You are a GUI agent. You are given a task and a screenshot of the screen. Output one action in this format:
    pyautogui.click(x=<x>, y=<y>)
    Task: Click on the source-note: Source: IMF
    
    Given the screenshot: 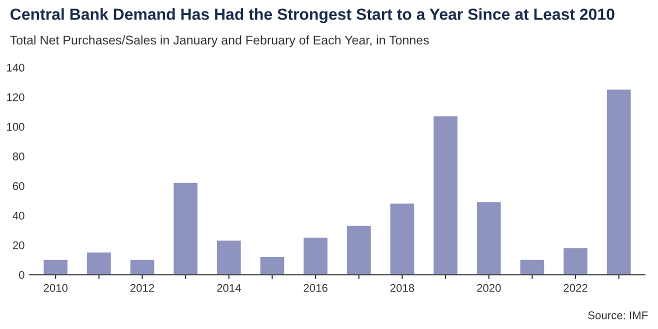 What is the action you would take?
    pyautogui.click(x=618, y=315)
    